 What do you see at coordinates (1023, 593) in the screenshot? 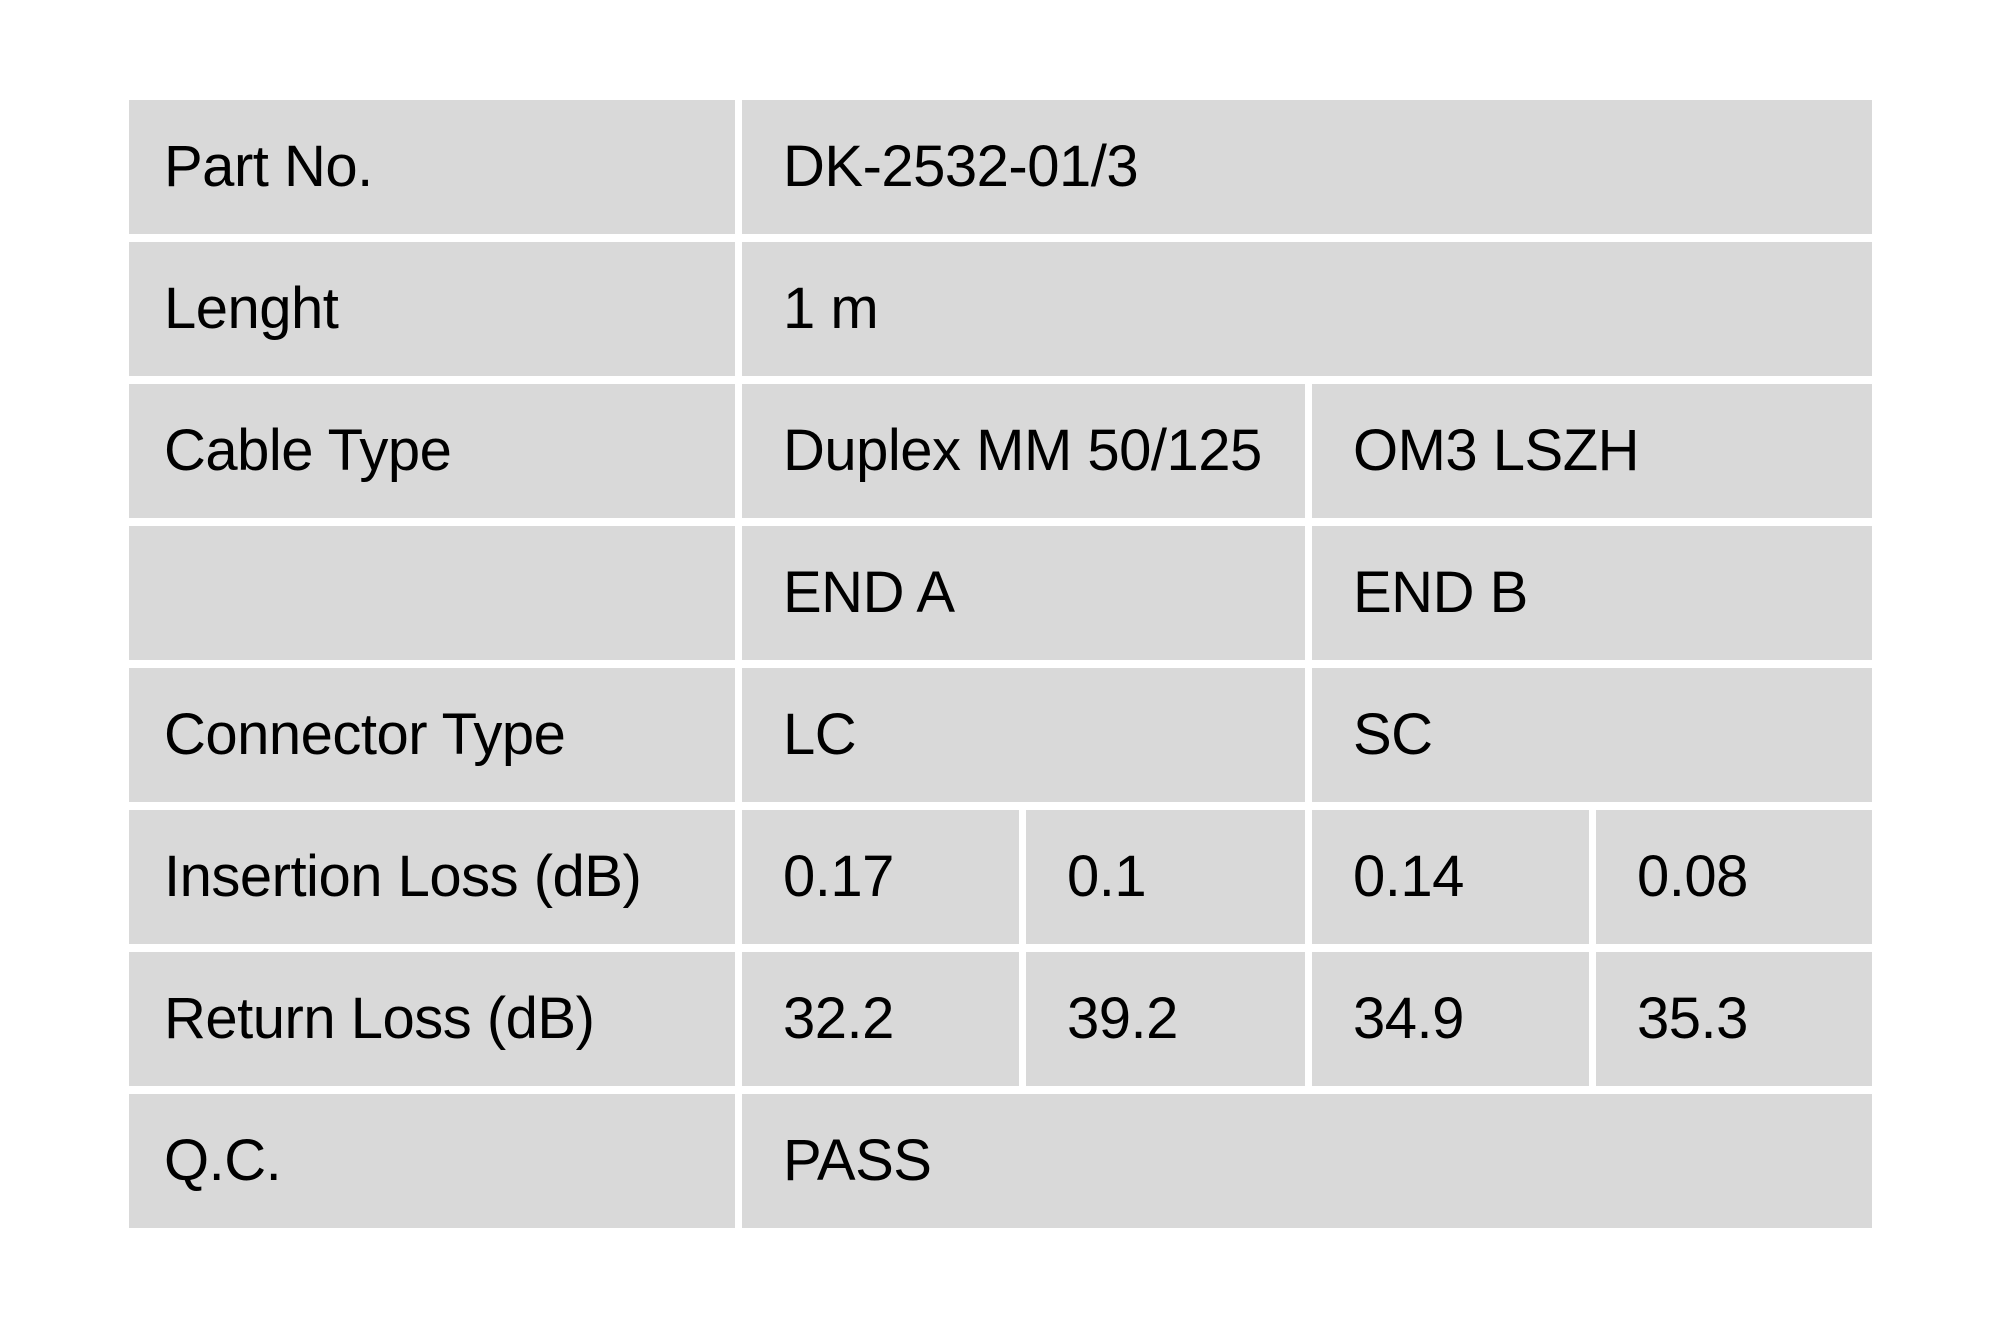
I see `header-end-a: END A` at bounding box center [1023, 593].